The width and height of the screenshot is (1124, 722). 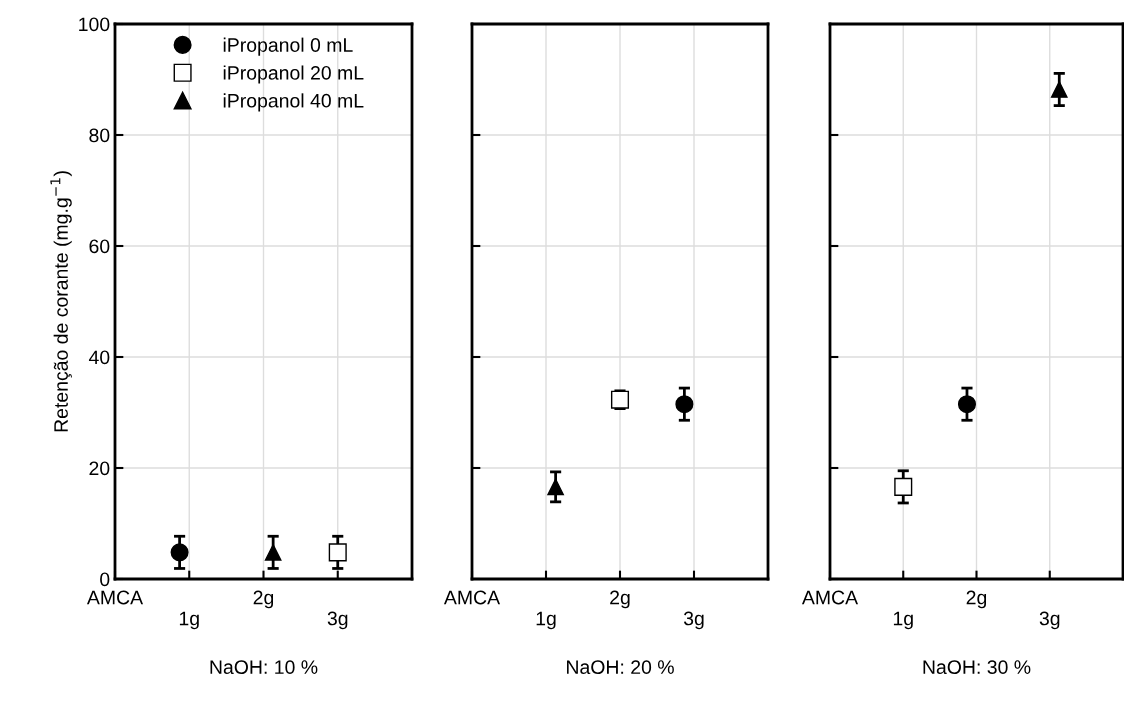 I want to click on x-axis-title: NaOH: 20 %, so click(x=620, y=667).